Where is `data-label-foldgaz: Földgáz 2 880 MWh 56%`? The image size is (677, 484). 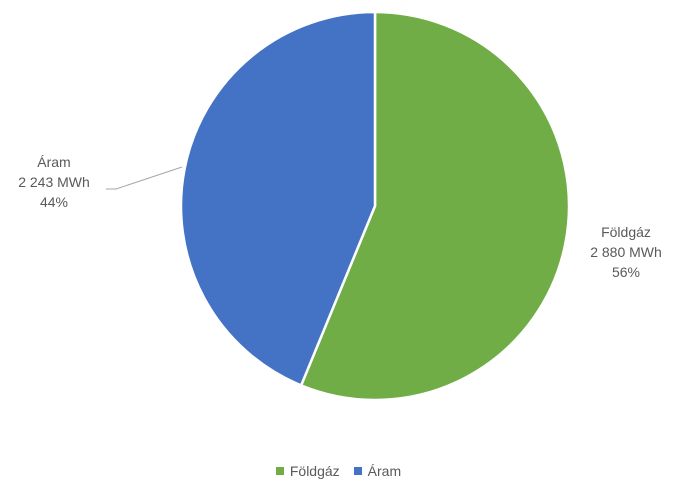 data-label-foldgaz: Földgáz 2 880 MWh 56% is located at coordinates (626, 252).